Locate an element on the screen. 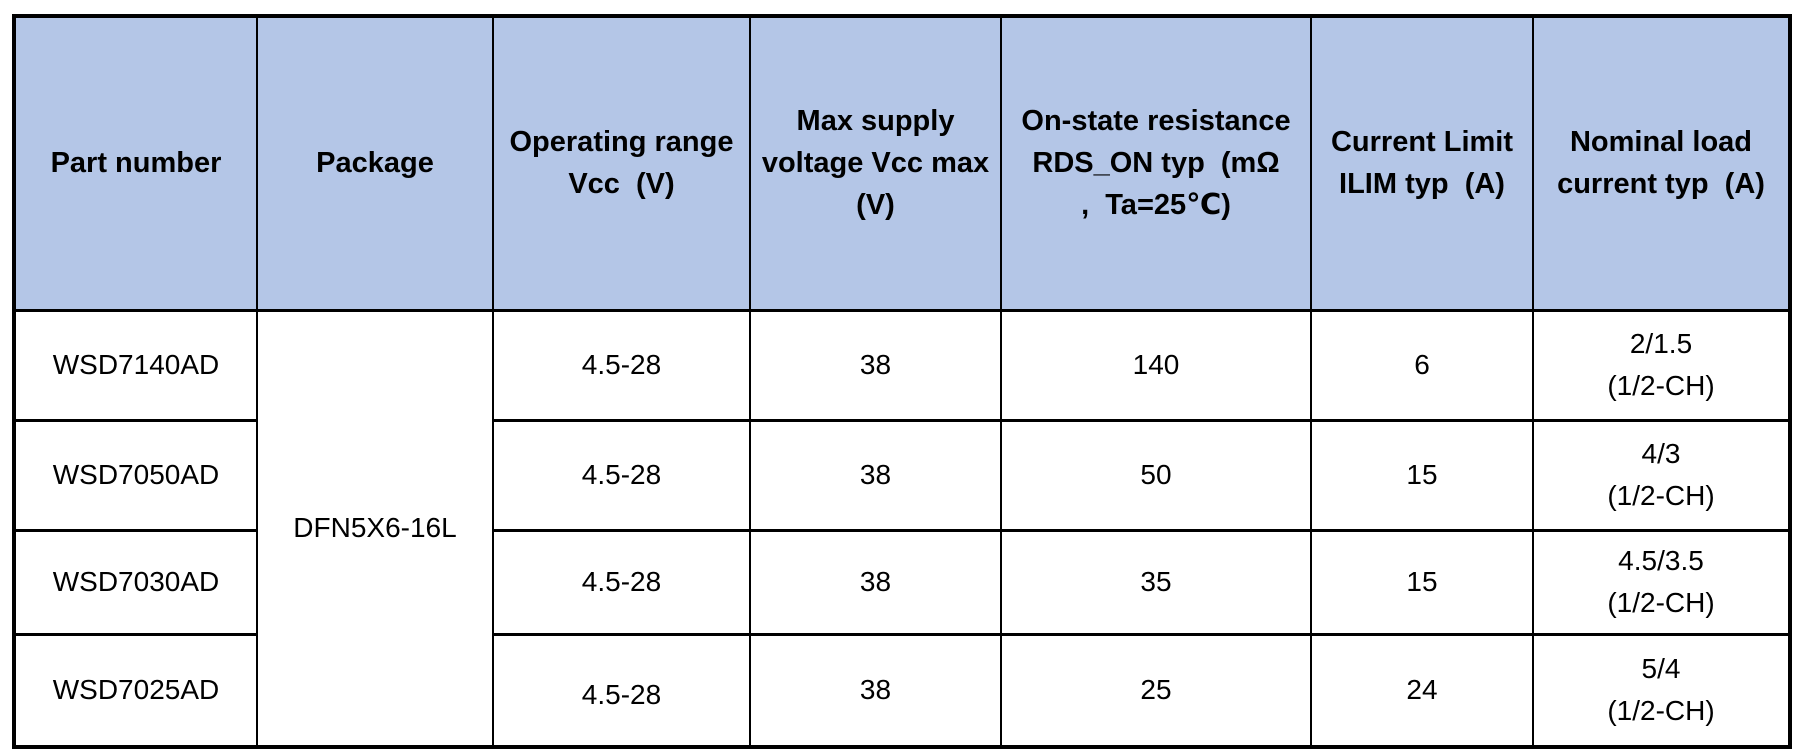 The image size is (1795, 750). header-max-supply-voltage: Max supply voltage Vcc max (V) is located at coordinates (875, 163).